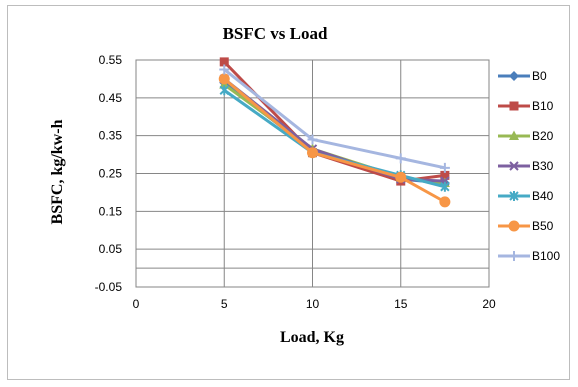 The width and height of the screenshot is (578, 387). I want to click on y-axis-title: BSFC, kg/kw-h, so click(57, 171).